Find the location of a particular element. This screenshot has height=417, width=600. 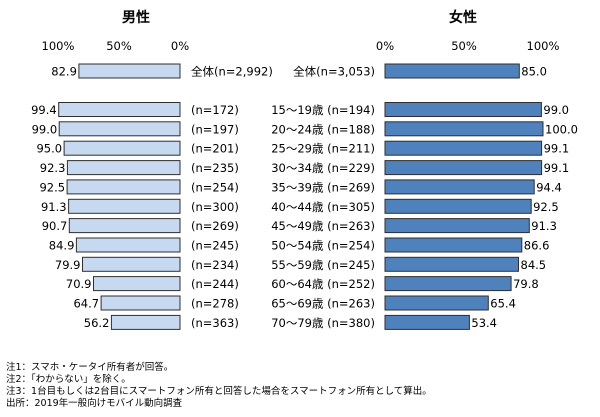

male-bar-value-label: 79.9 is located at coordinates (68, 265).